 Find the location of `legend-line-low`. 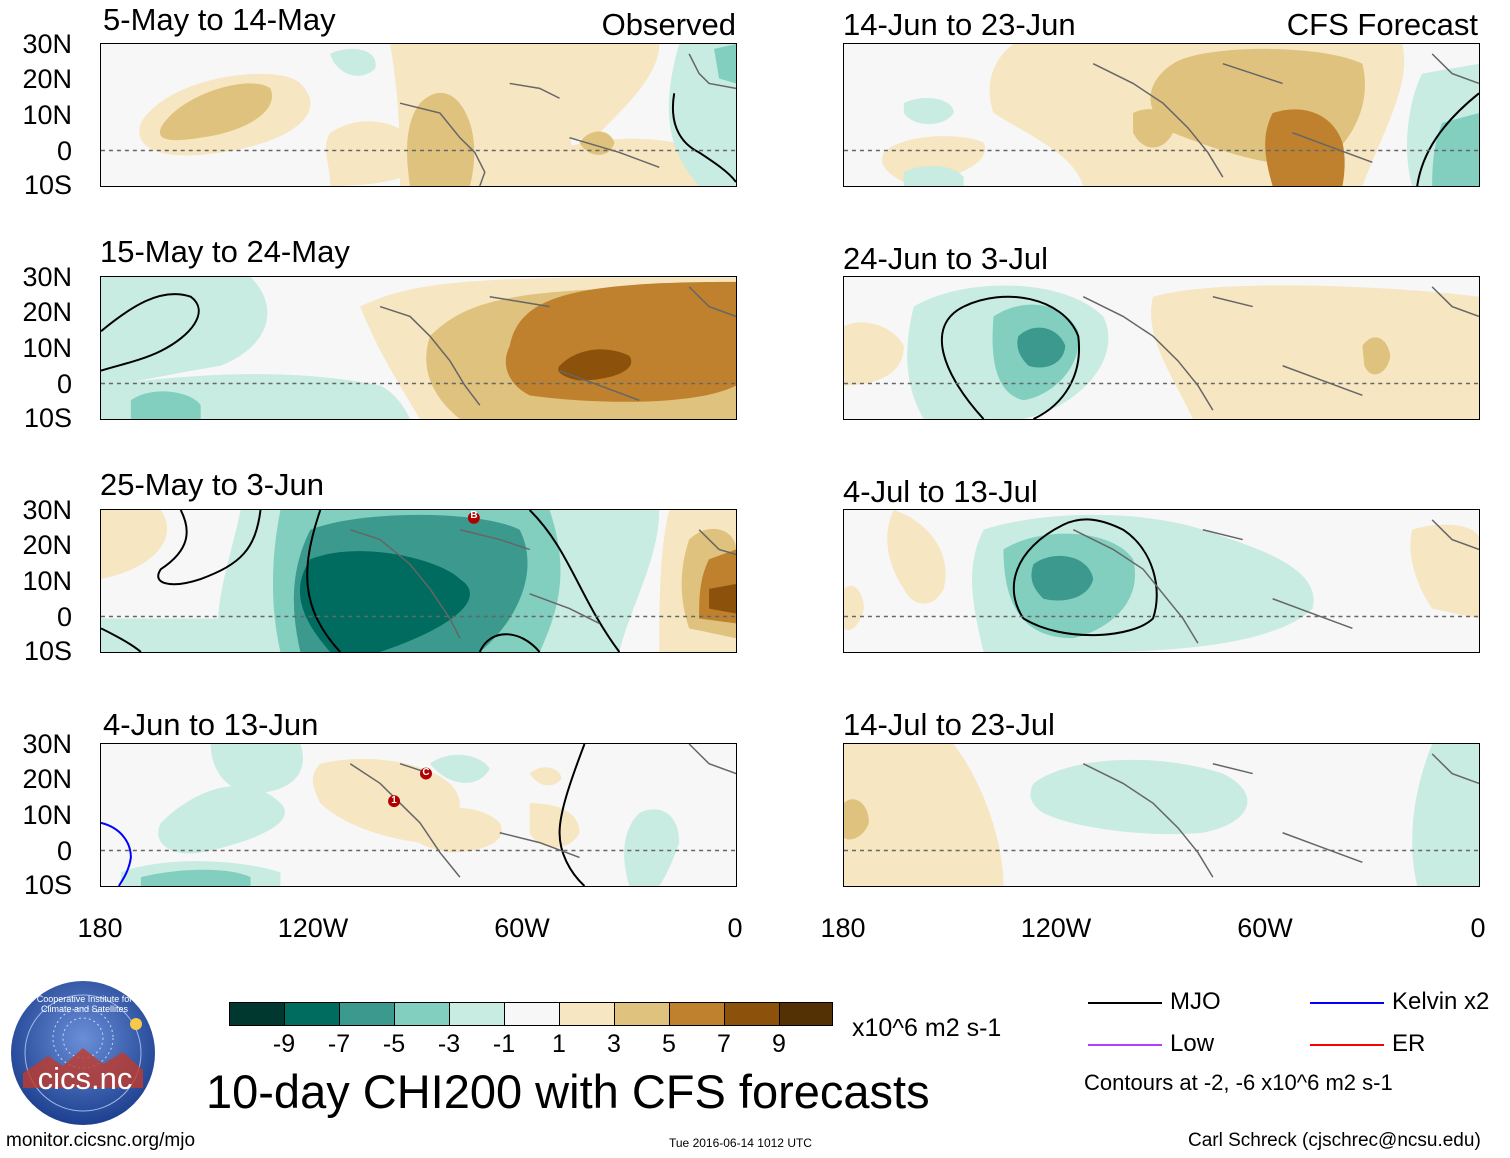

legend-line-low is located at coordinates (1125, 1045).